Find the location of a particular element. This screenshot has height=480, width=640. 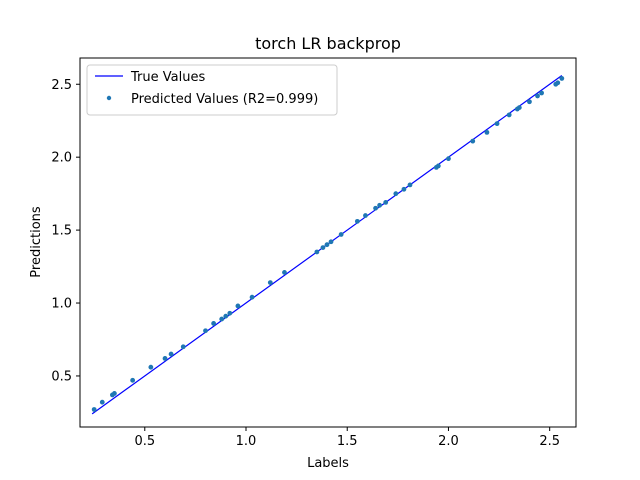

legend-box is located at coordinates (212, 90).